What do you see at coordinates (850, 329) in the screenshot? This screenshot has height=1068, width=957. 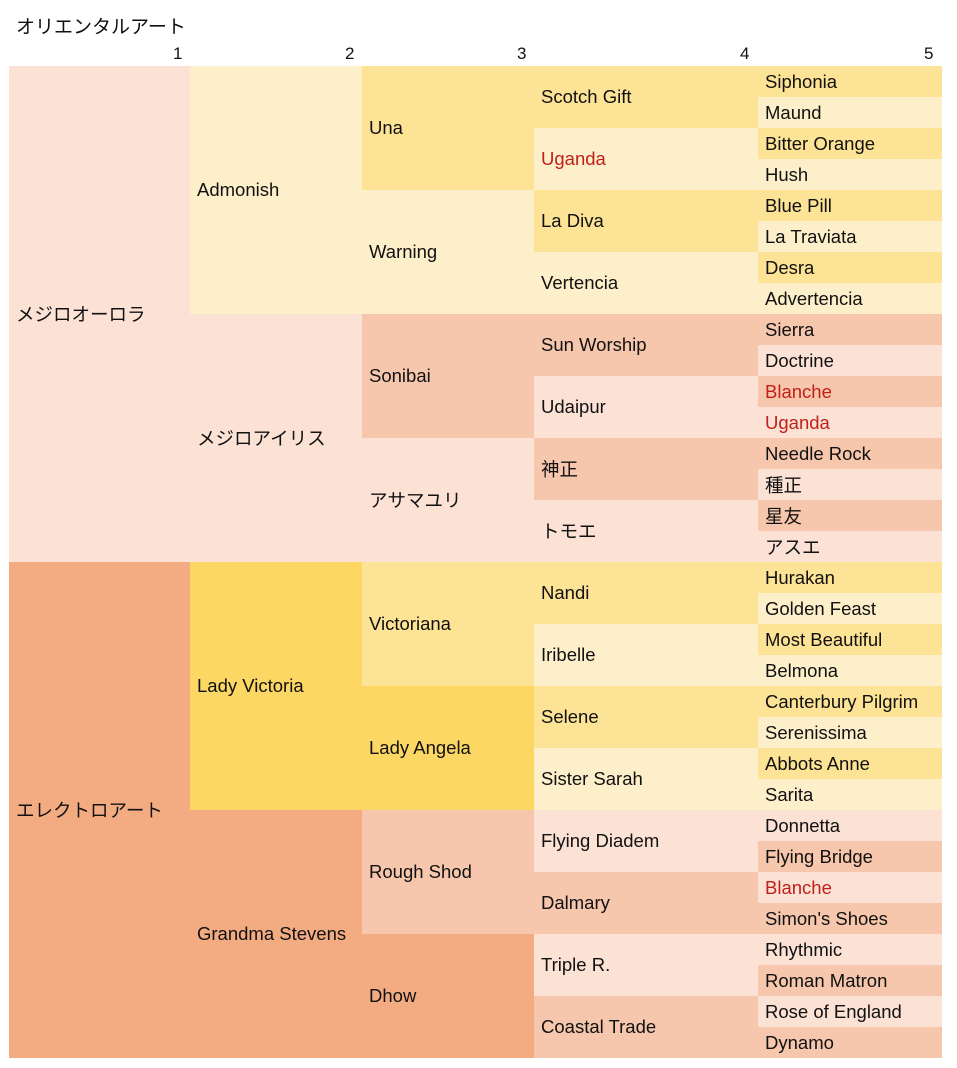 I see `pedigree-cell-gen5: Sierra` at bounding box center [850, 329].